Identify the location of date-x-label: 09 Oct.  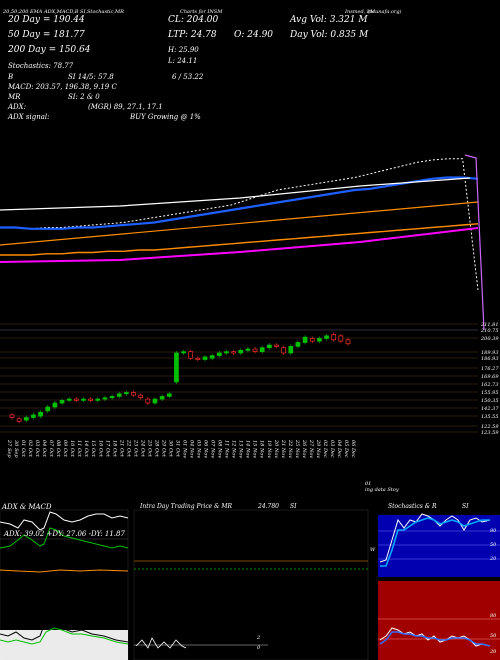
(65, 449).